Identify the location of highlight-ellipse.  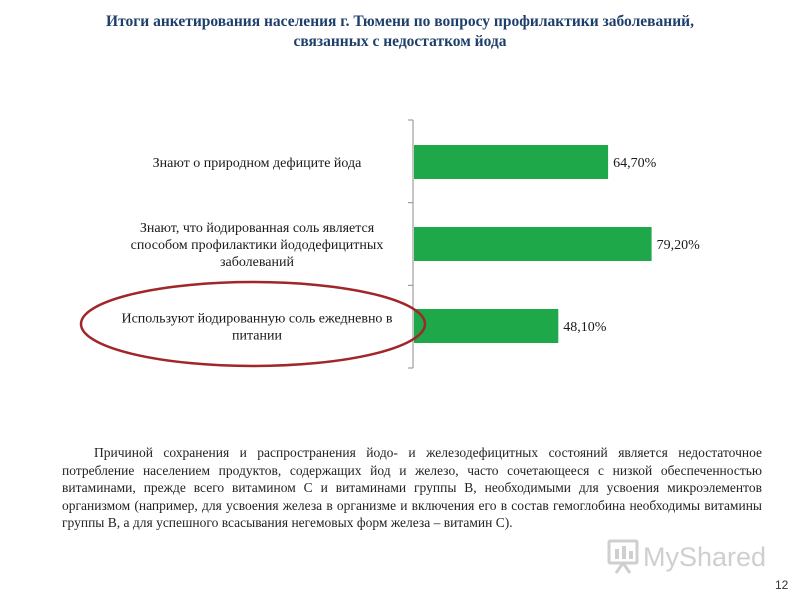
(253, 324).